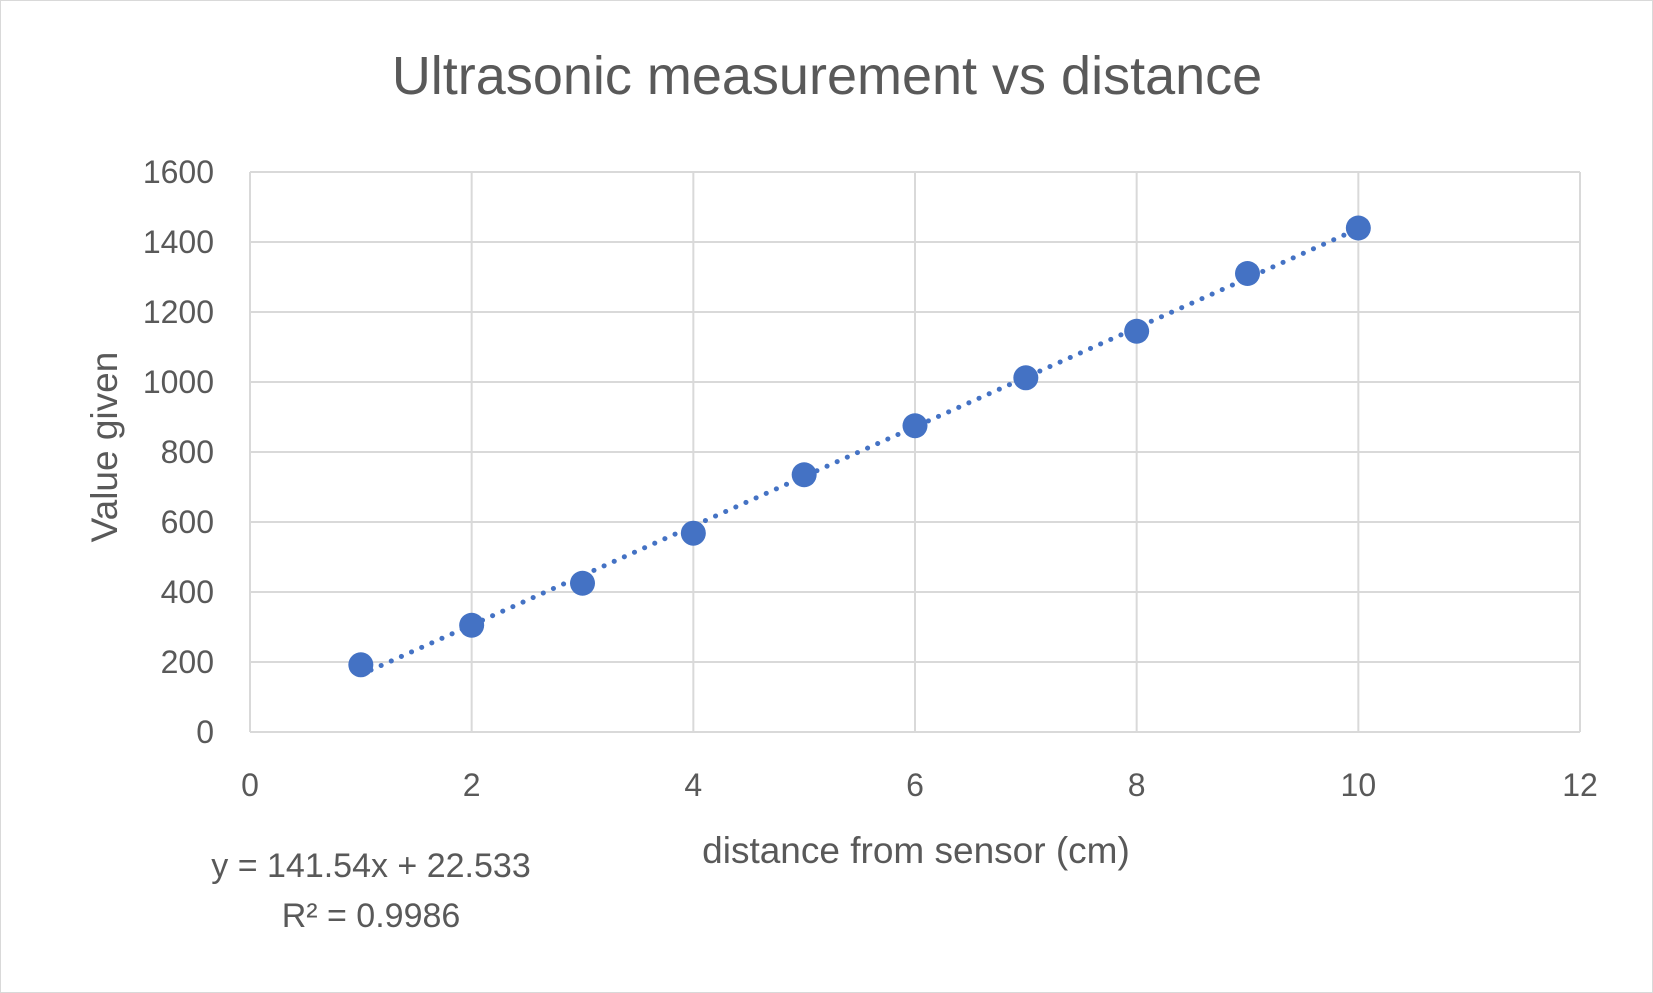 The image size is (1653, 993). Describe the element at coordinates (178, 172) in the screenshot. I see `y-tick-label: 1600` at that location.